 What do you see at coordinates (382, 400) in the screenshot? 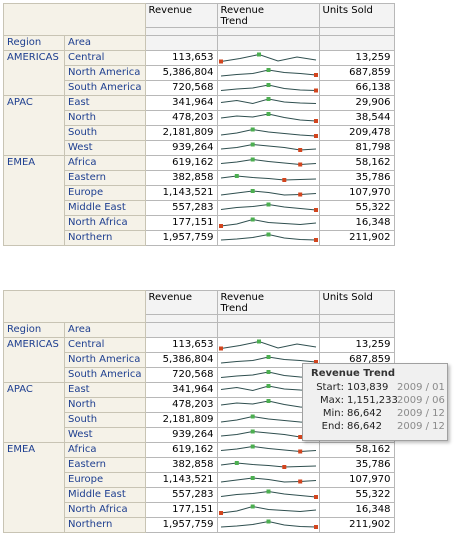
I see `tooltip-row-max: Max: 1,151,2332009 / 06` at bounding box center [382, 400].